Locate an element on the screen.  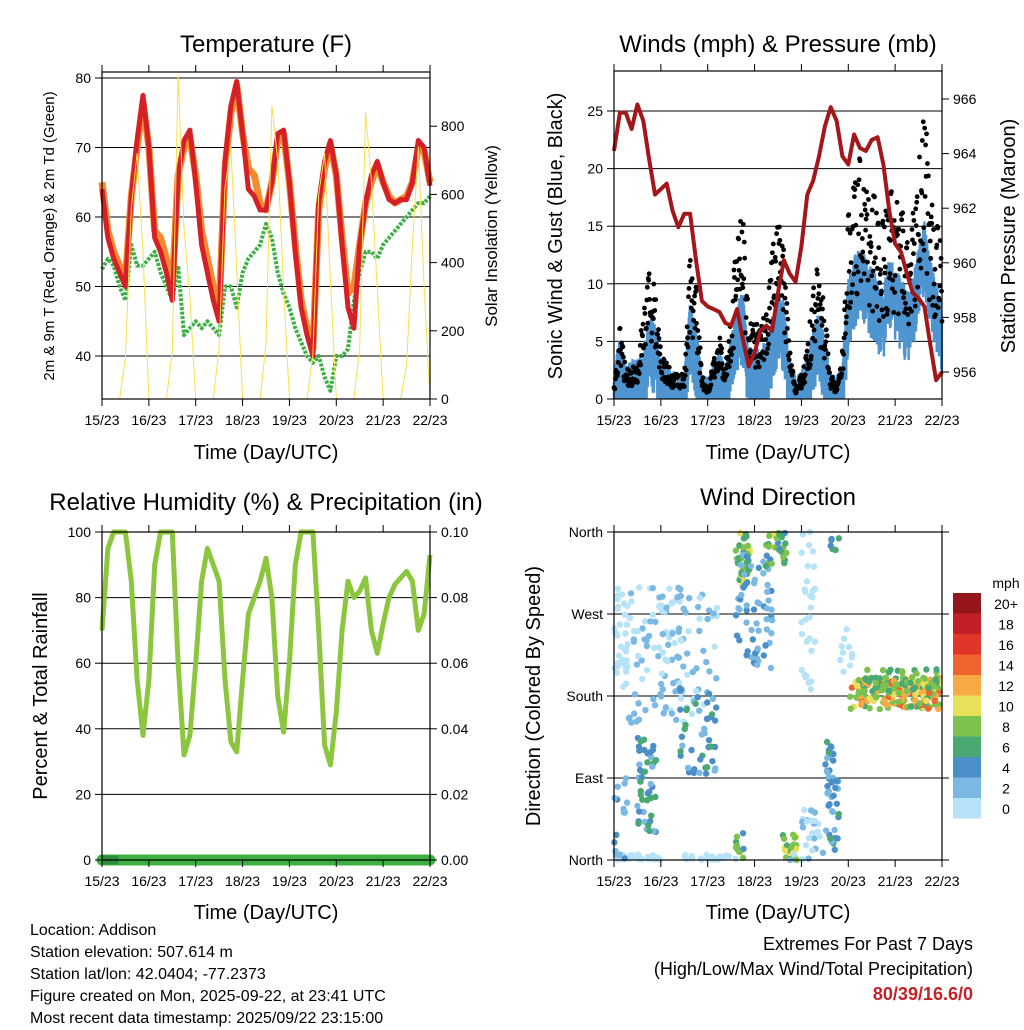
y2-tick-label: 960 is located at coordinates (965, 263).